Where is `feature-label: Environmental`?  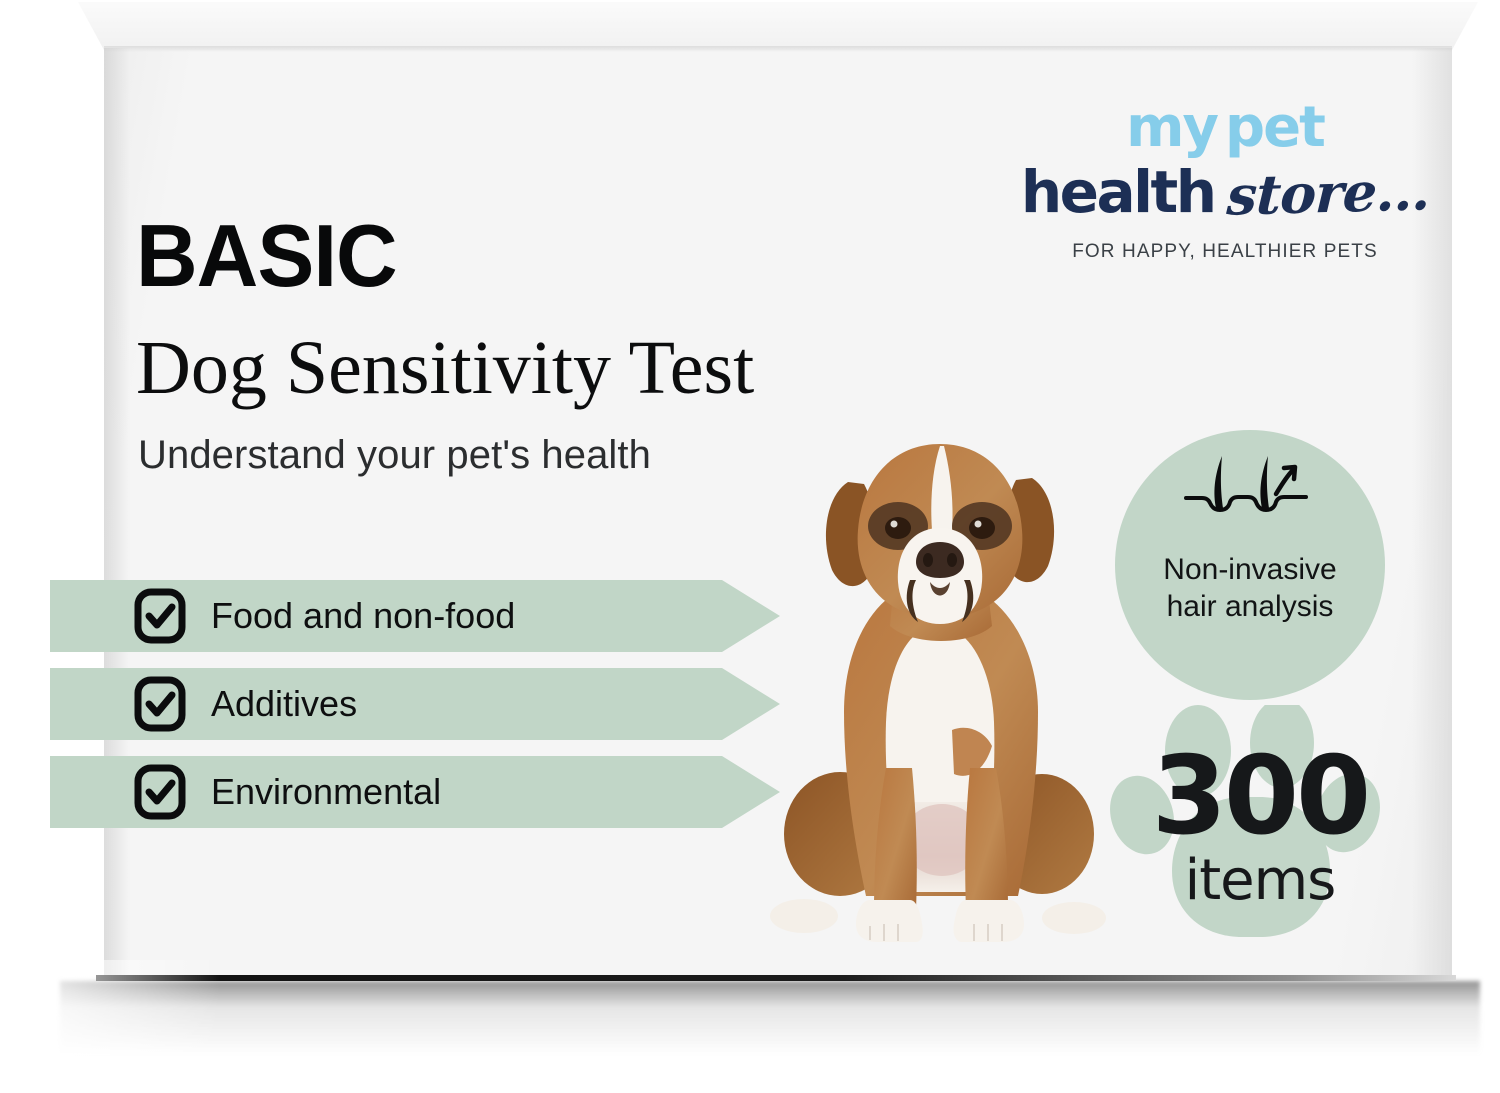
feature-label: Environmental is located at coordinates (326, 791).